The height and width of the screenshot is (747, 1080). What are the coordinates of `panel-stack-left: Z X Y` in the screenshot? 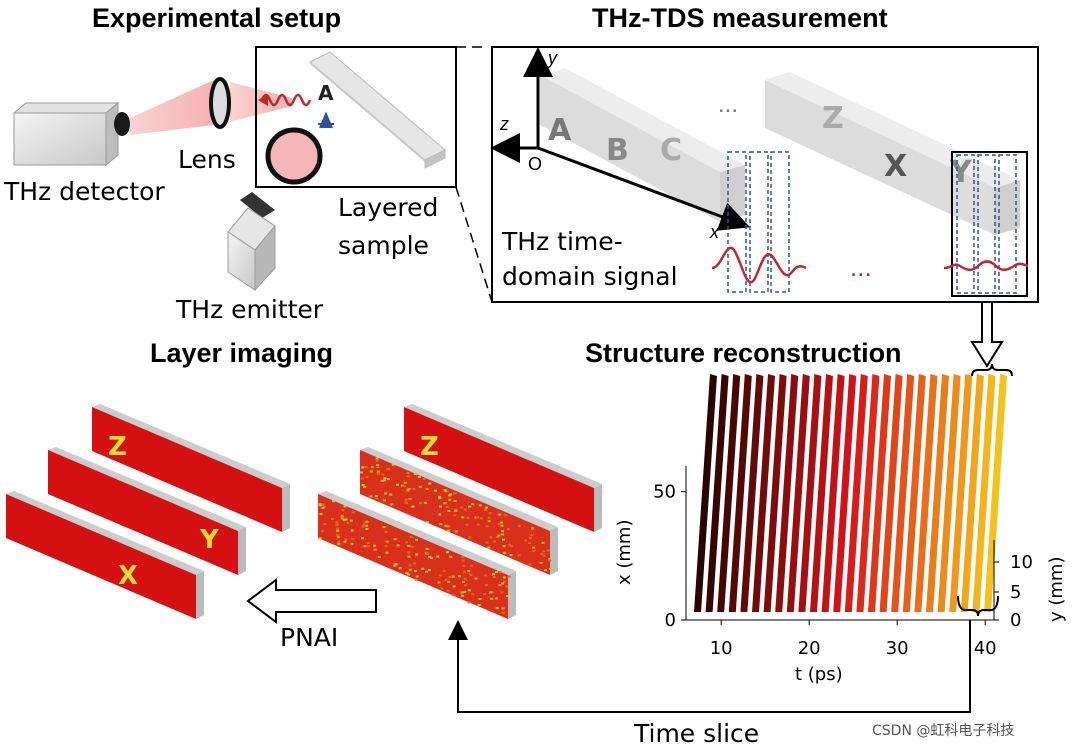 It's located at (148, 511).